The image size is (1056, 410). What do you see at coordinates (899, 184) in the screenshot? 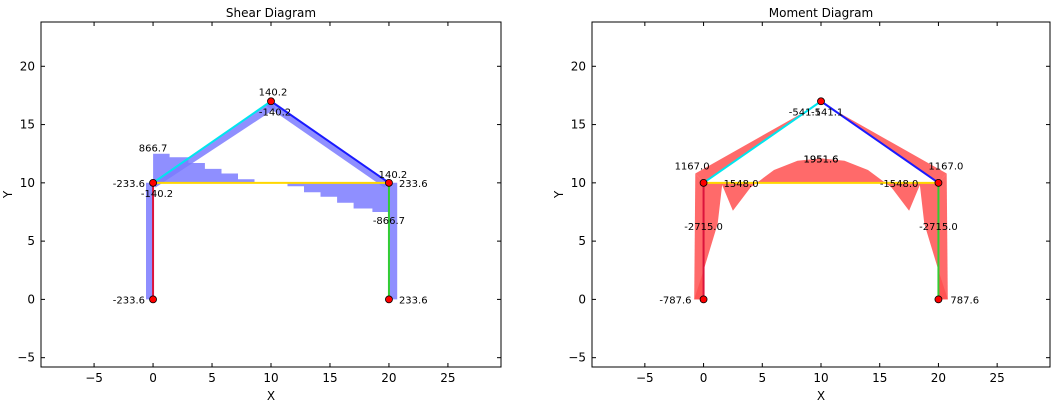
I see `value-label: -1548.0` at bounding box center [899, 184].